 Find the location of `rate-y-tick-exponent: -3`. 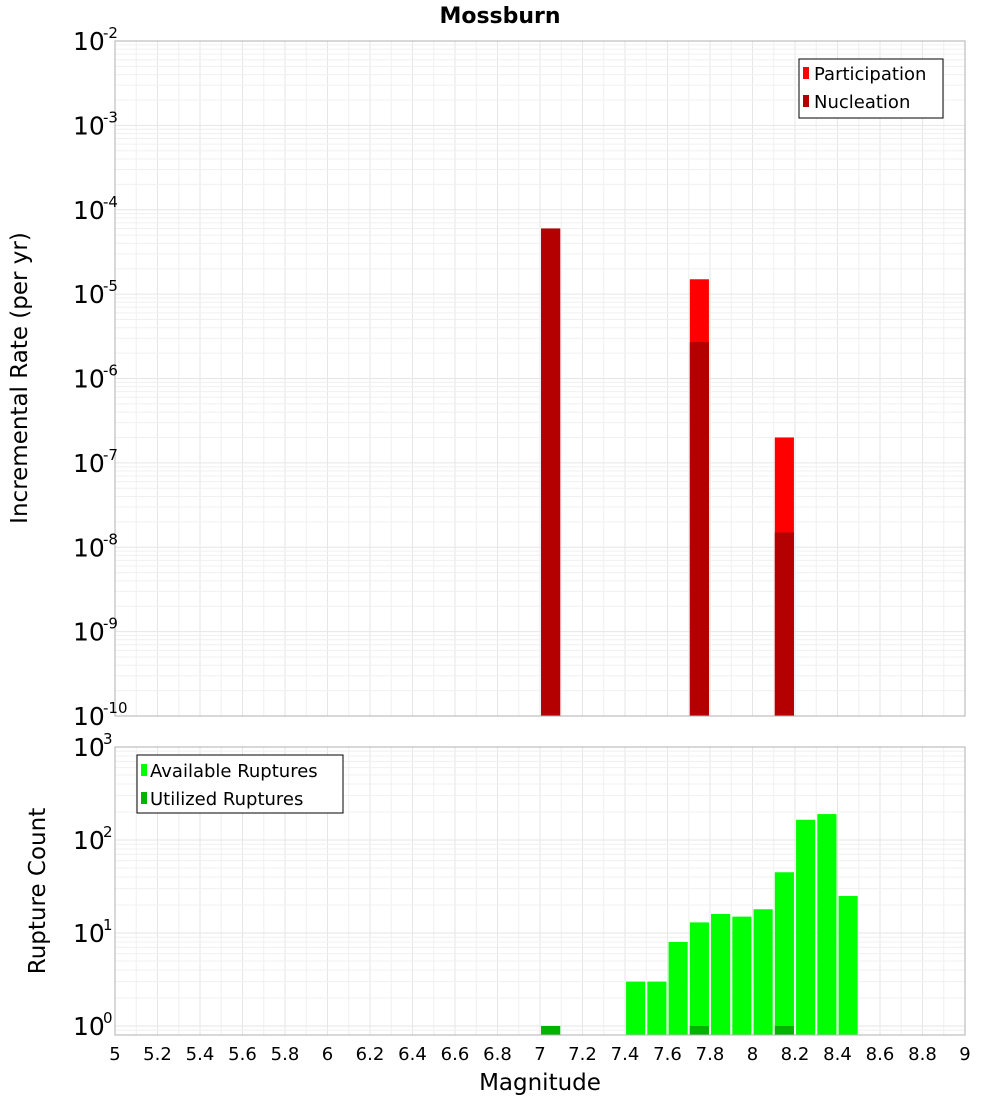

rate-y-tick-exponent: -3 is located at coordinates (110, 117).